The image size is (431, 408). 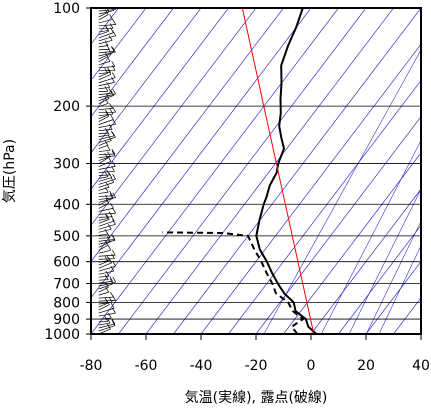 What do you see at coordinates (255, 354) in the screenshot?
I see `x-axis-ticks: -80 -60 -40 -20 0 20 40` at bounding box center [255, 354].